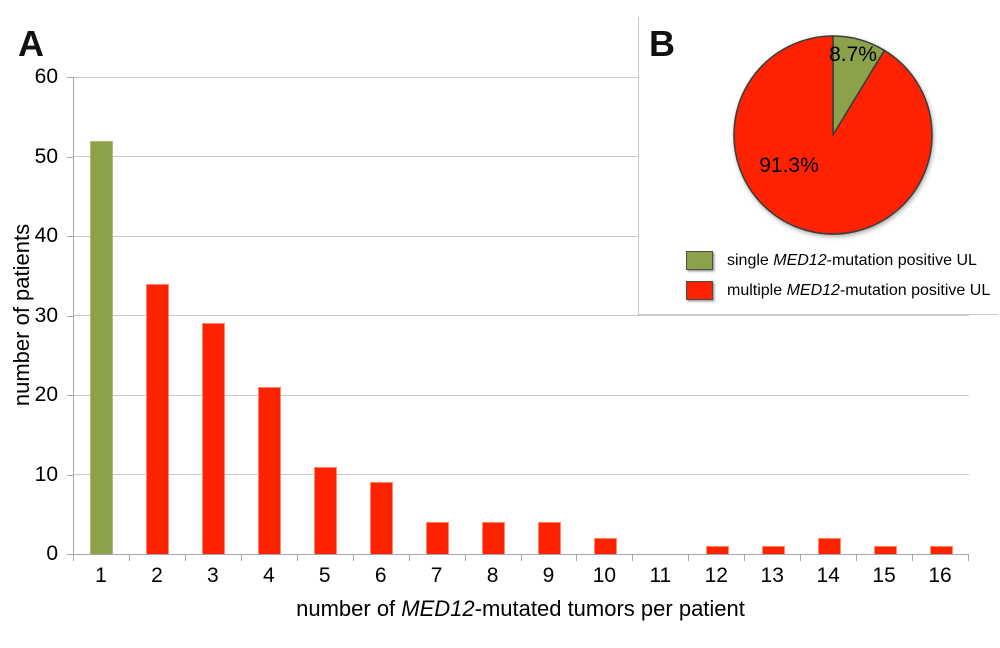  I want to click on legend-item: single MED12-mutation positive UL, so click(838, 260).